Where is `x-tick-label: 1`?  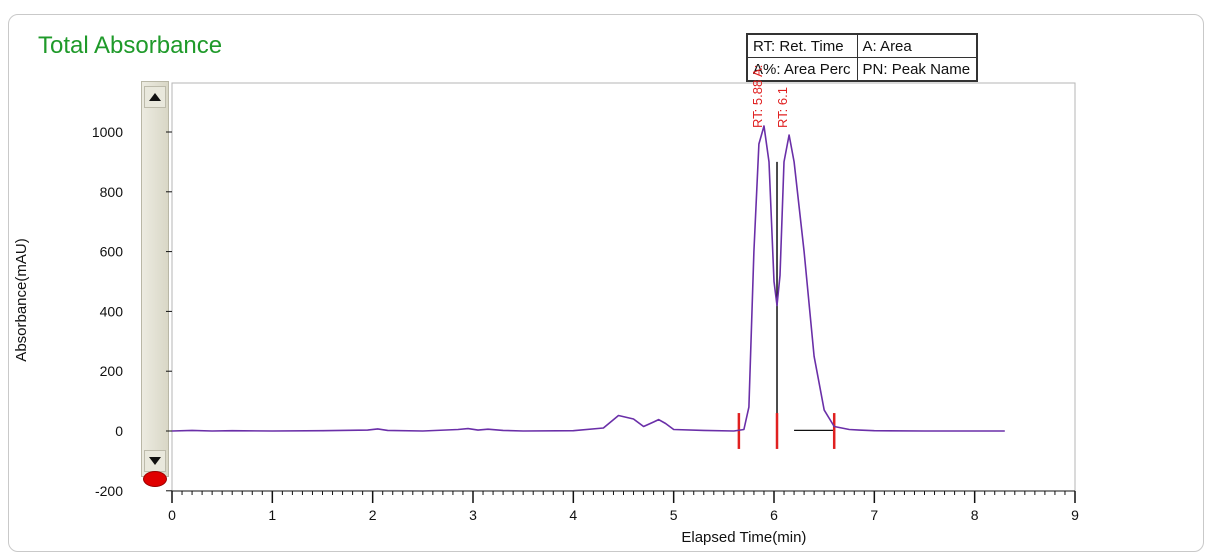
x-tick-label: 1 is located at coordinates (272, 515).